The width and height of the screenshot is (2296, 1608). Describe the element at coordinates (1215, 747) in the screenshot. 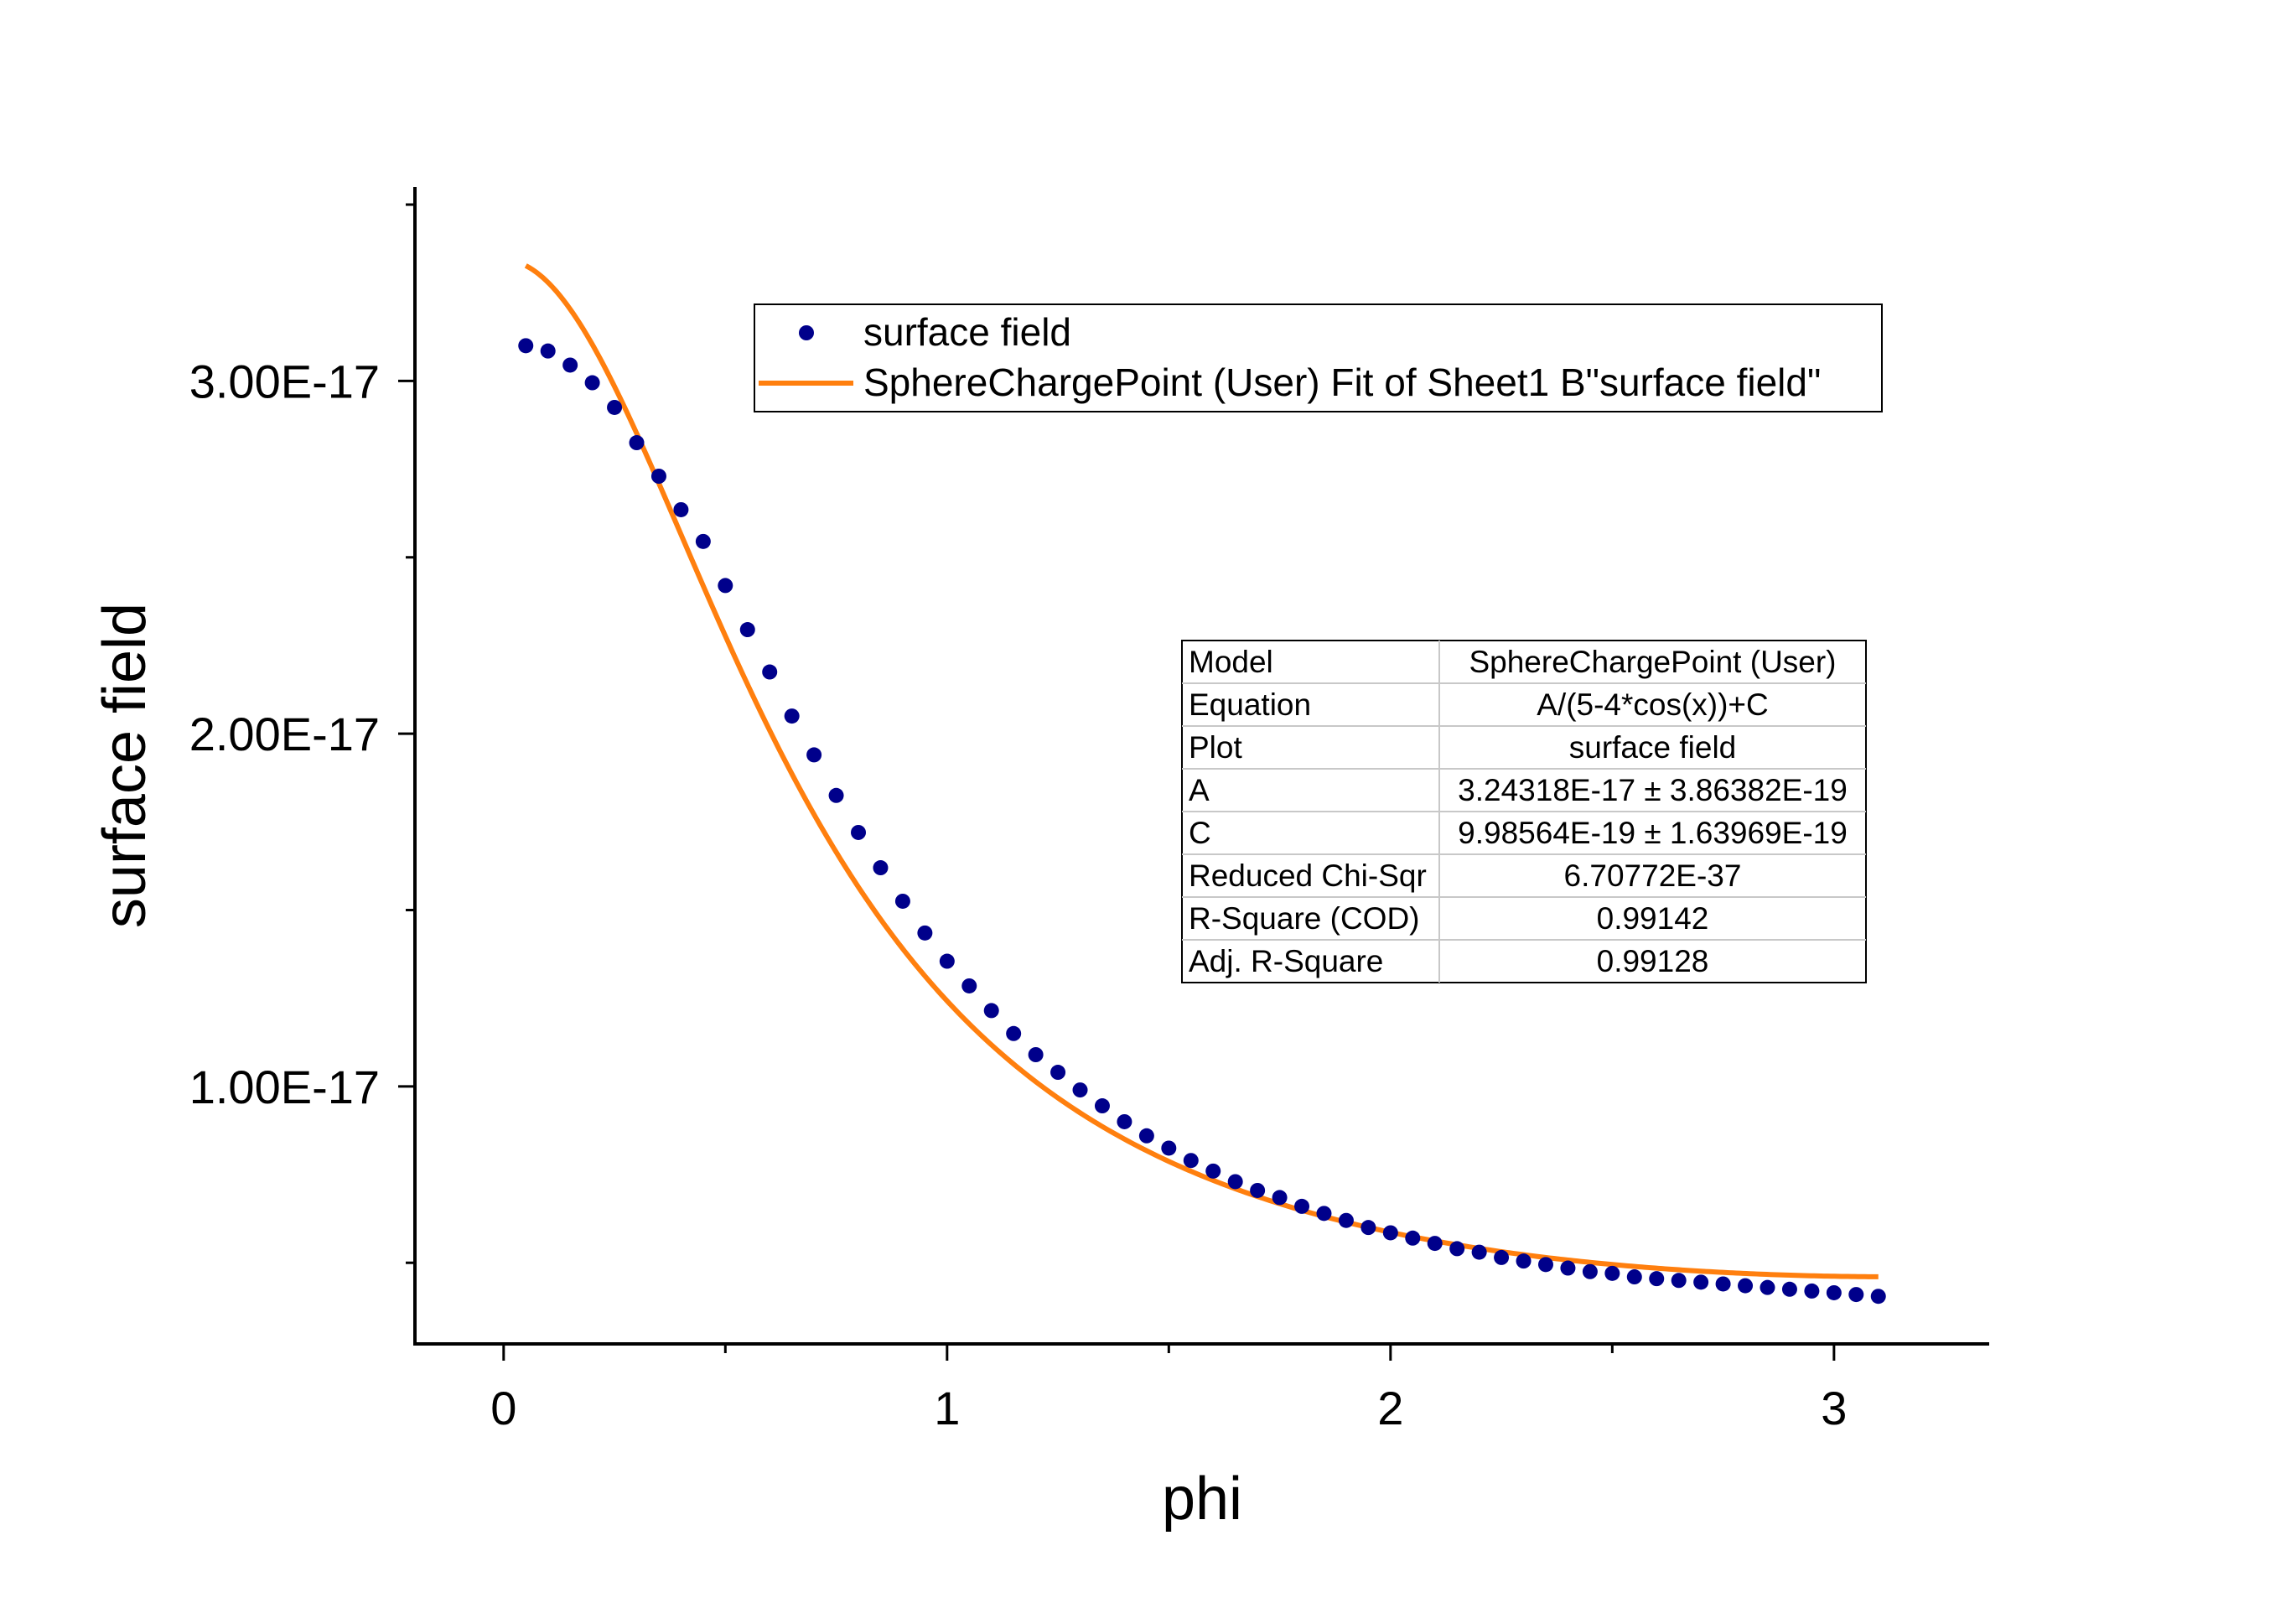

I see `fit-table-label: Plot` at that location.